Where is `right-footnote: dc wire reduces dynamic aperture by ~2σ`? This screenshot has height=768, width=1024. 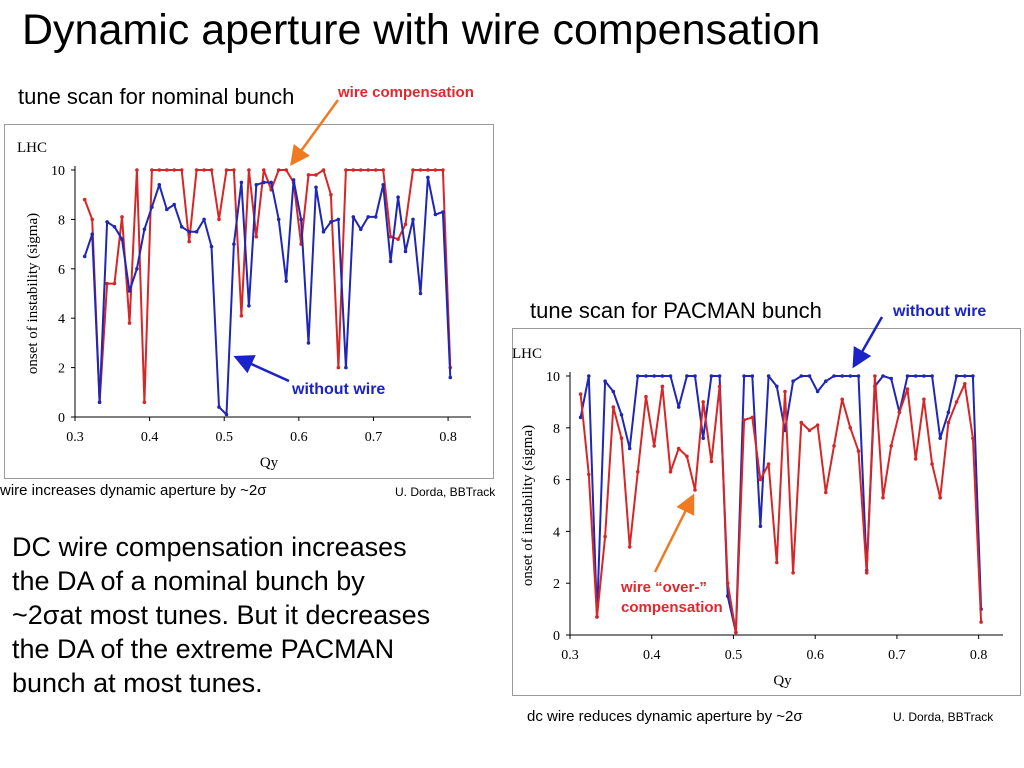 right-footnote: dc wire reduces dynamic aperture by ~2σ is located at coordinates (665, 716).